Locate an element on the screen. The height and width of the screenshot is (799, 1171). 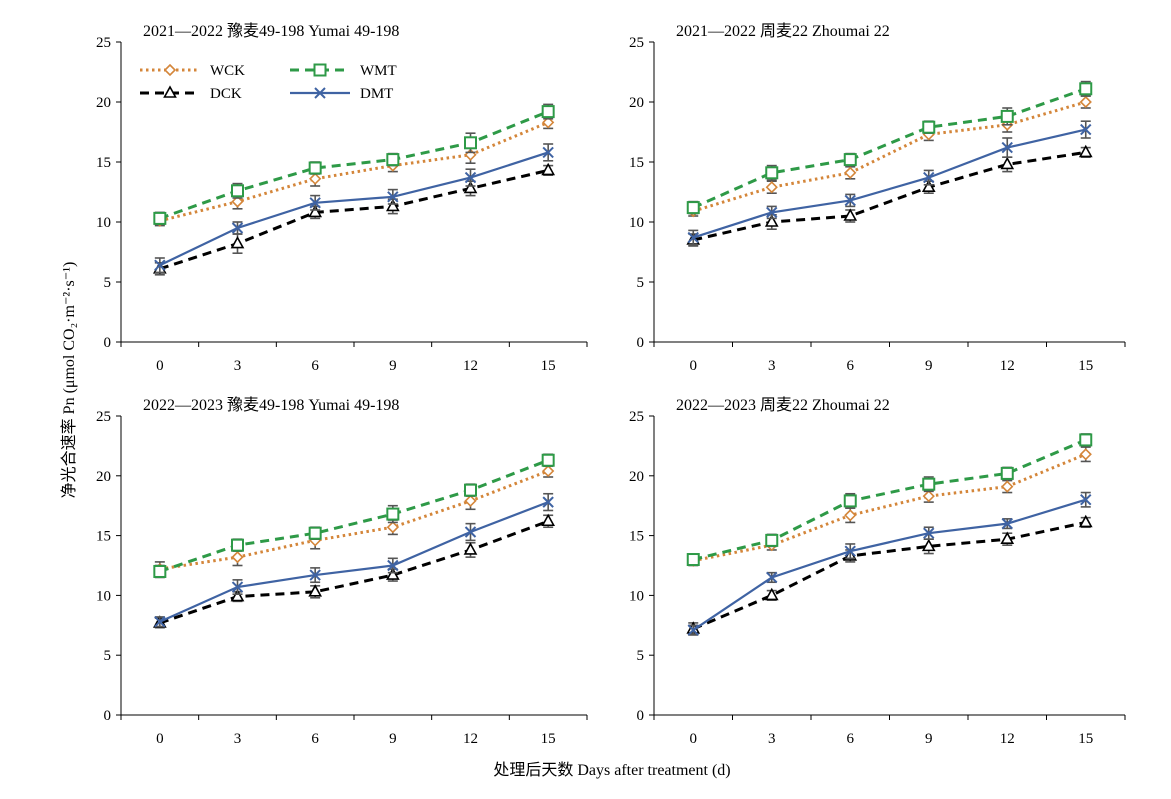
panel-title: 2022—2023 周麦22 Zhoumai 22 is located at coordinates (783, 405).